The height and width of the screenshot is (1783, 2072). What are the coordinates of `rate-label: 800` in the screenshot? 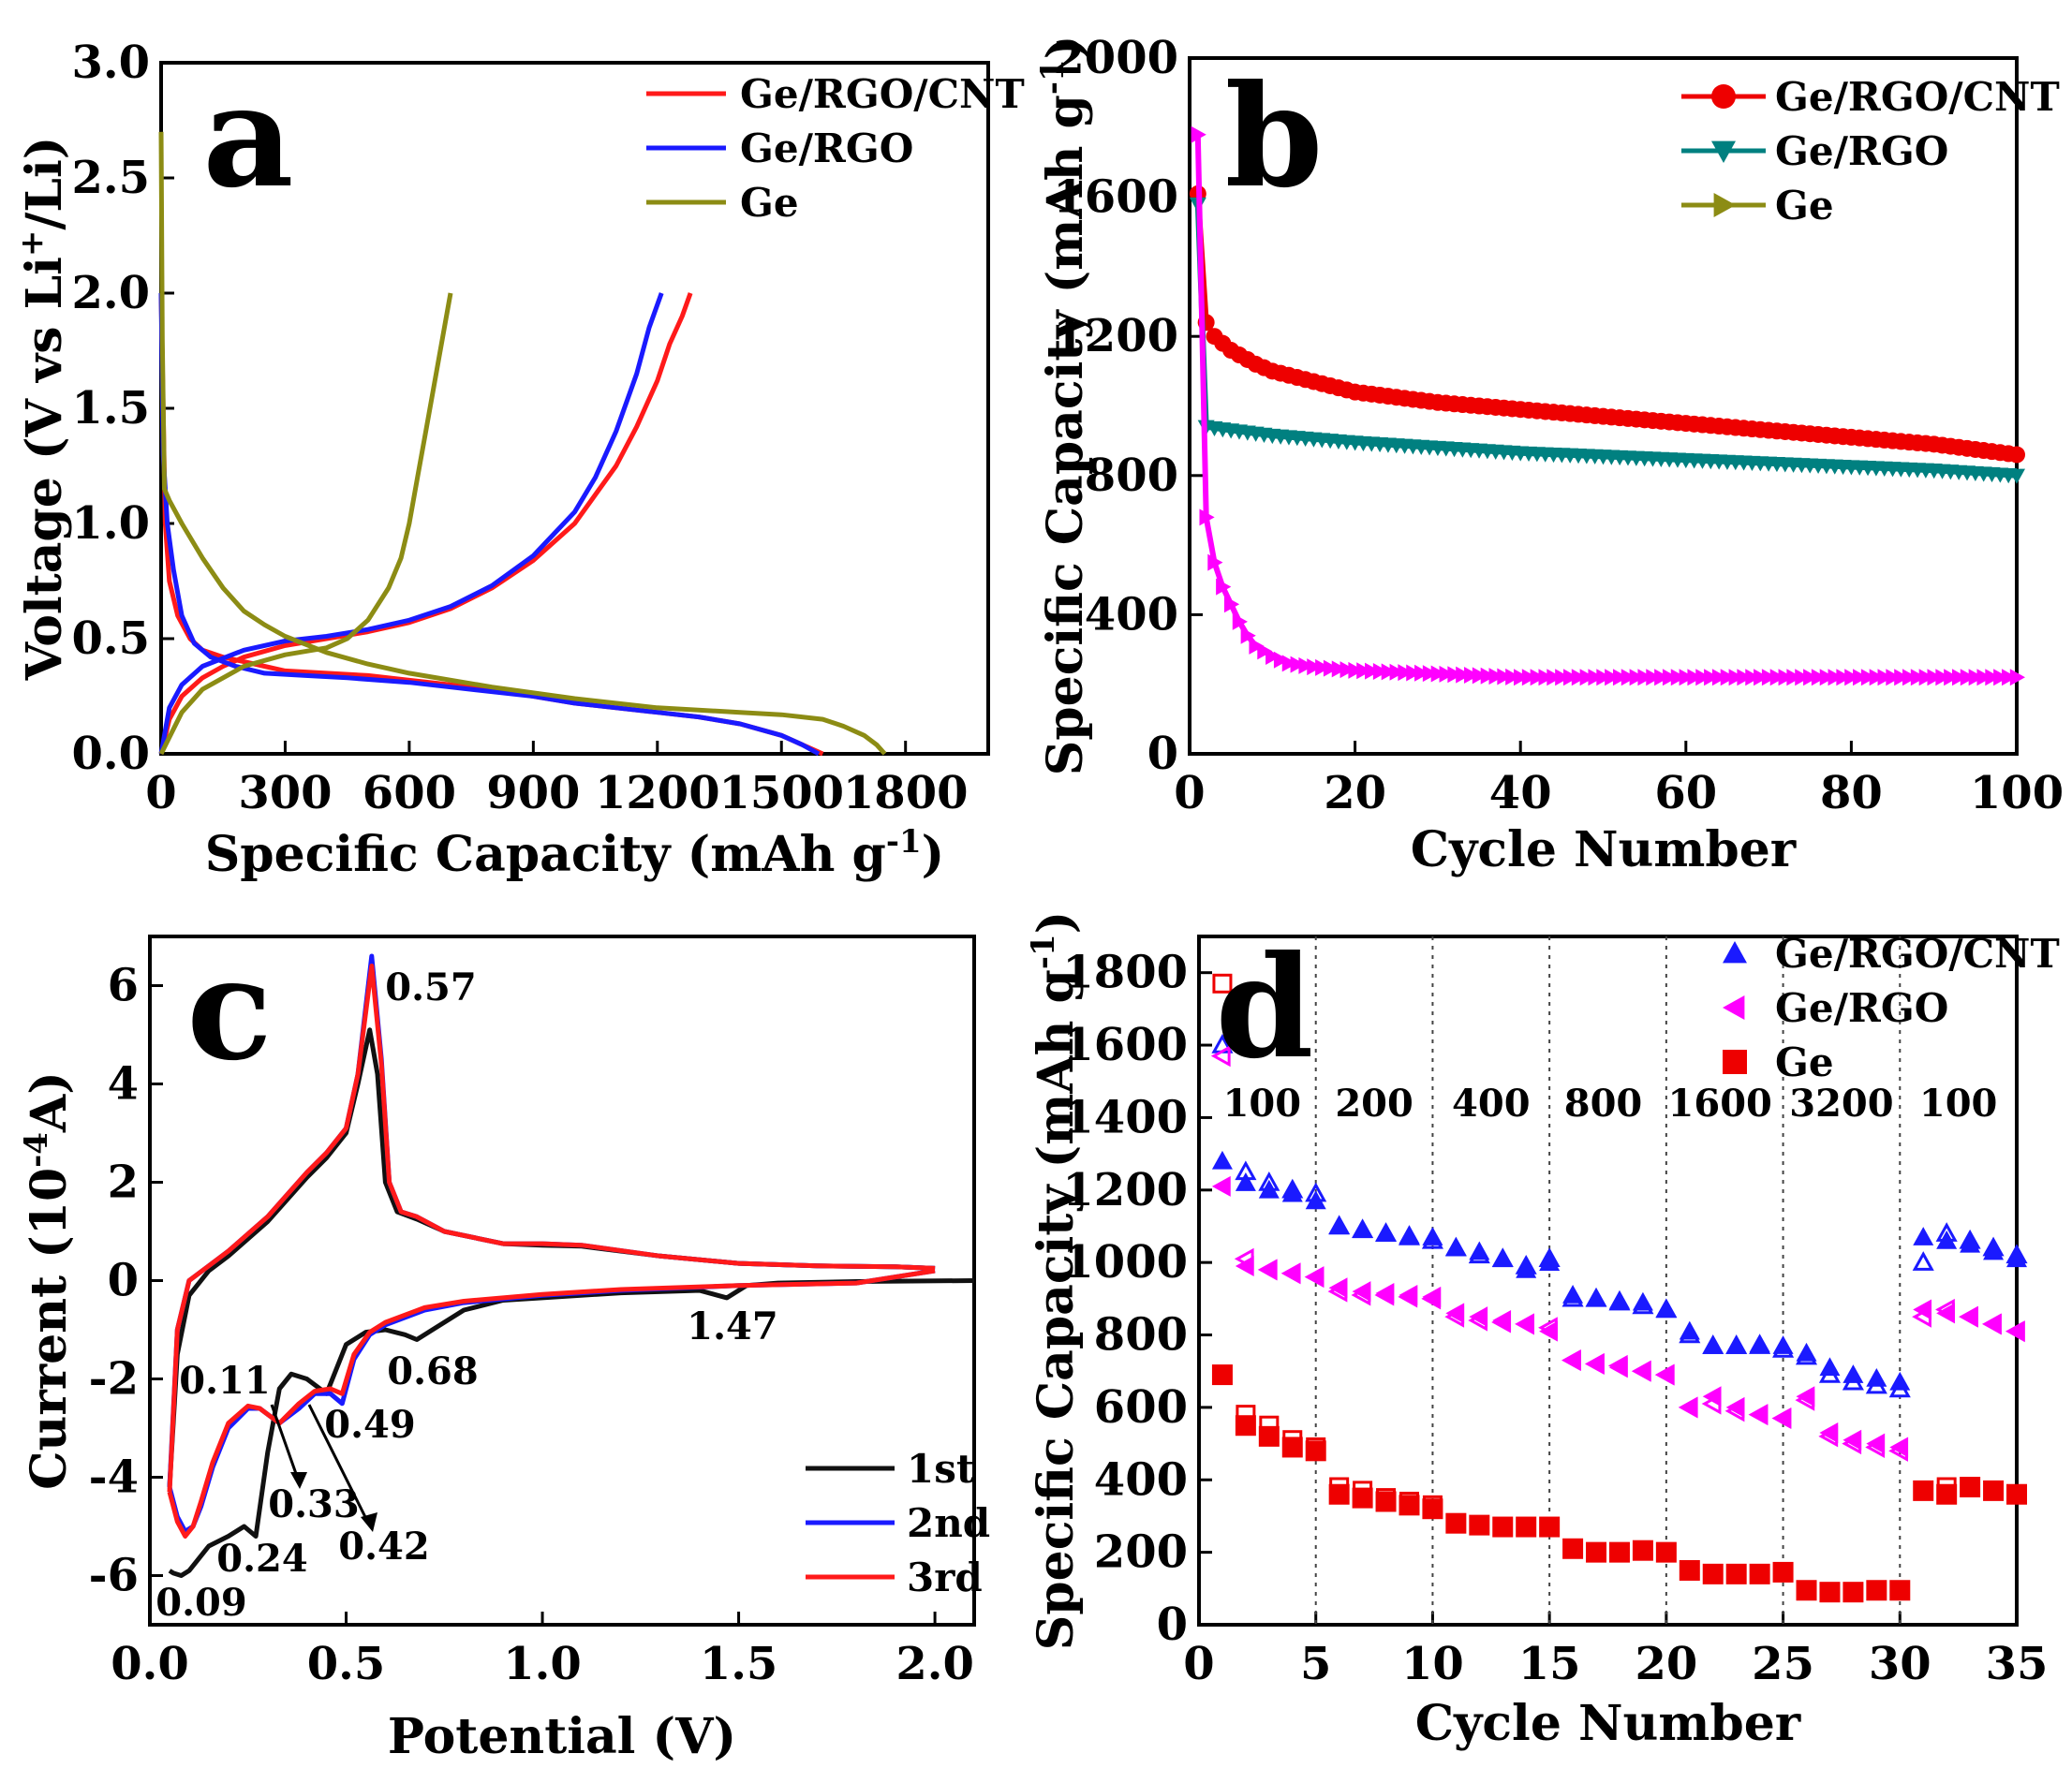 It's located at (1603, 1104).